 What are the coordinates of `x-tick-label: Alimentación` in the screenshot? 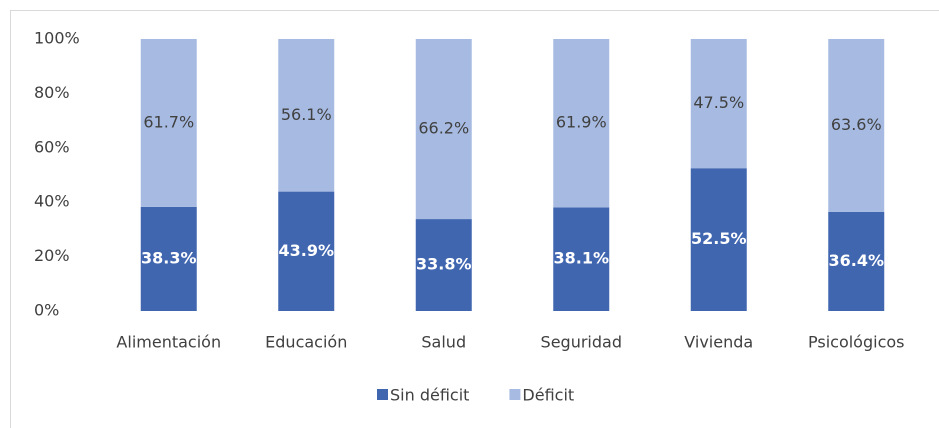 It's located at (168, 342).